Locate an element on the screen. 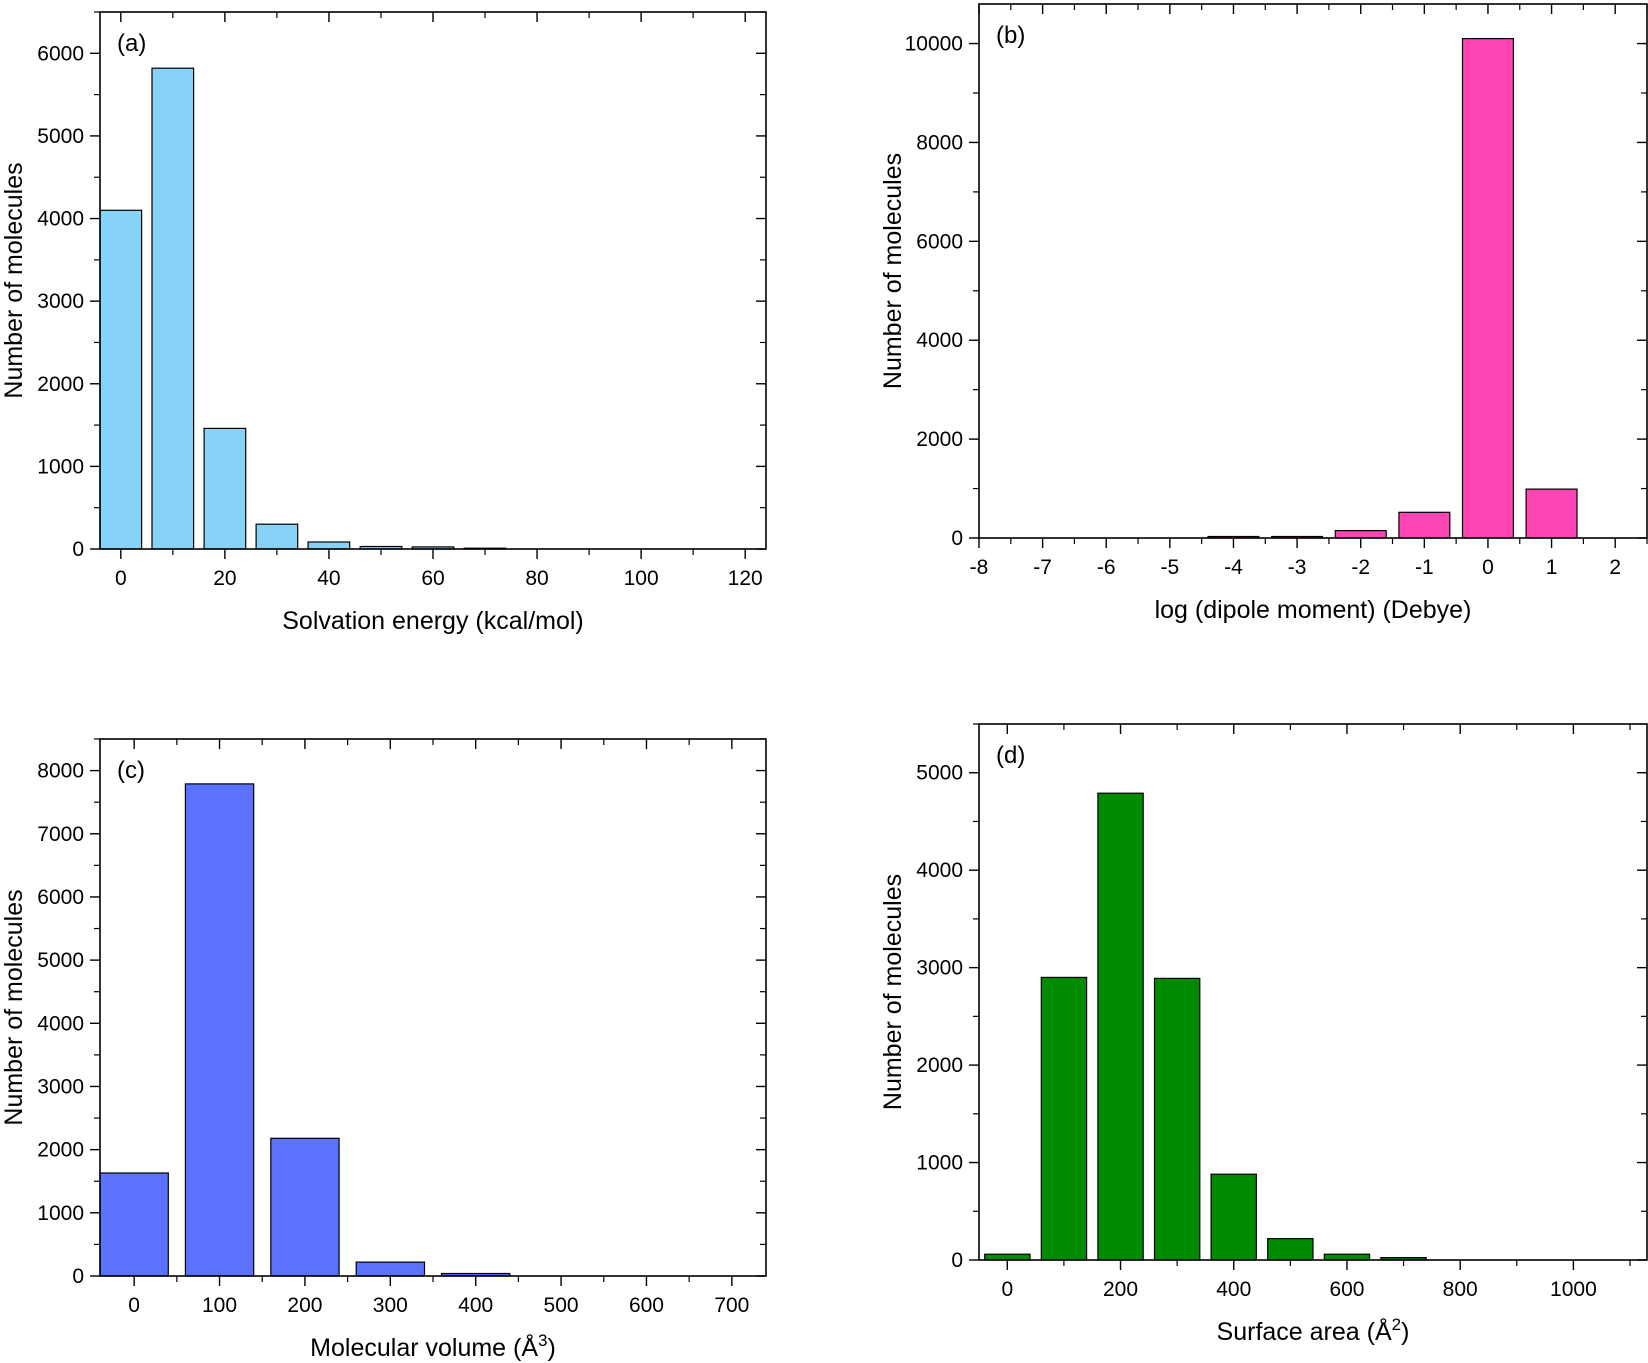  x-tick-label: 700 is located at coordinates (731, 1305).